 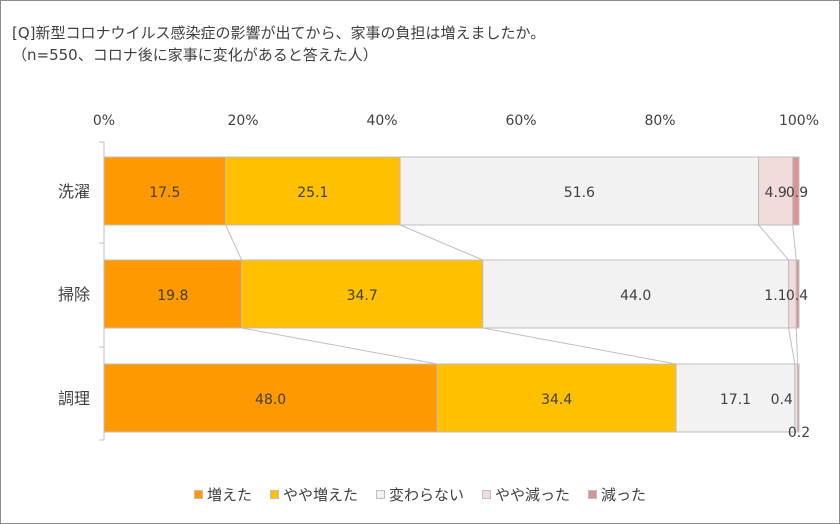 I want to click on legend-item: 変わらない, so click(x=419, y=494).